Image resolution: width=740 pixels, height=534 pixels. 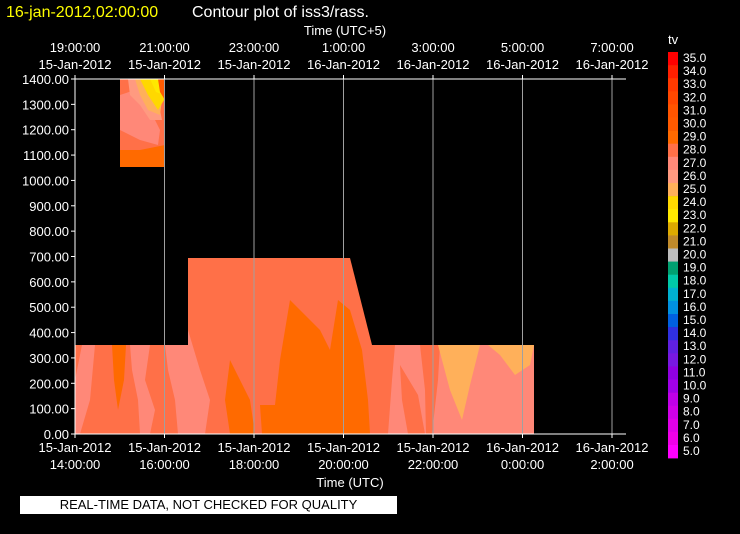 What do you see at coordinates (695, 124) in the screenshot?
I see `legend-level-label: 30.0` at bounding box center [695, 124].